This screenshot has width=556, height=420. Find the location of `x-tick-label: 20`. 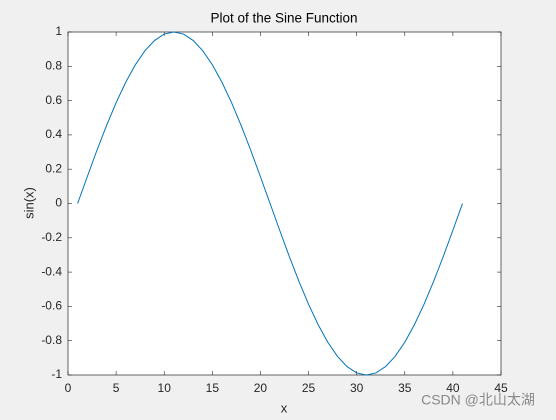

x-tick-label: 20 is located at coordinates (261, 388).